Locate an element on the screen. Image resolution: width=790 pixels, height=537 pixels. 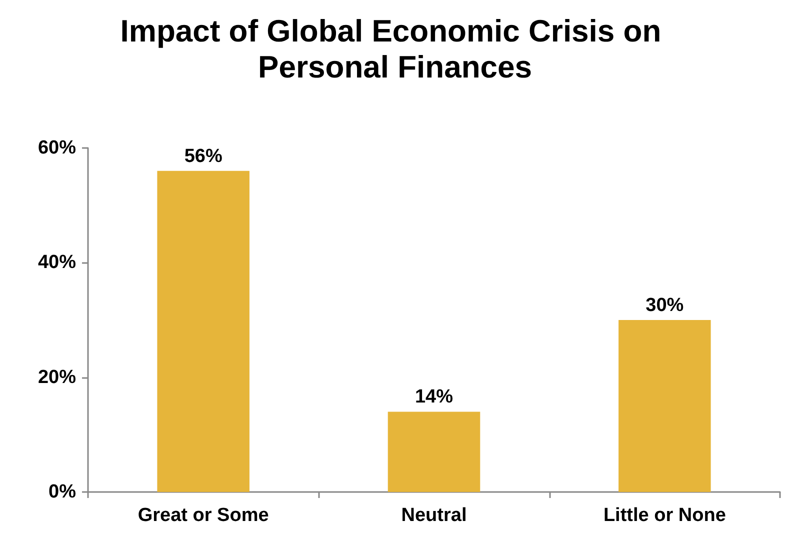
y-tick-label: 40% is located at coordinates (57, 263).